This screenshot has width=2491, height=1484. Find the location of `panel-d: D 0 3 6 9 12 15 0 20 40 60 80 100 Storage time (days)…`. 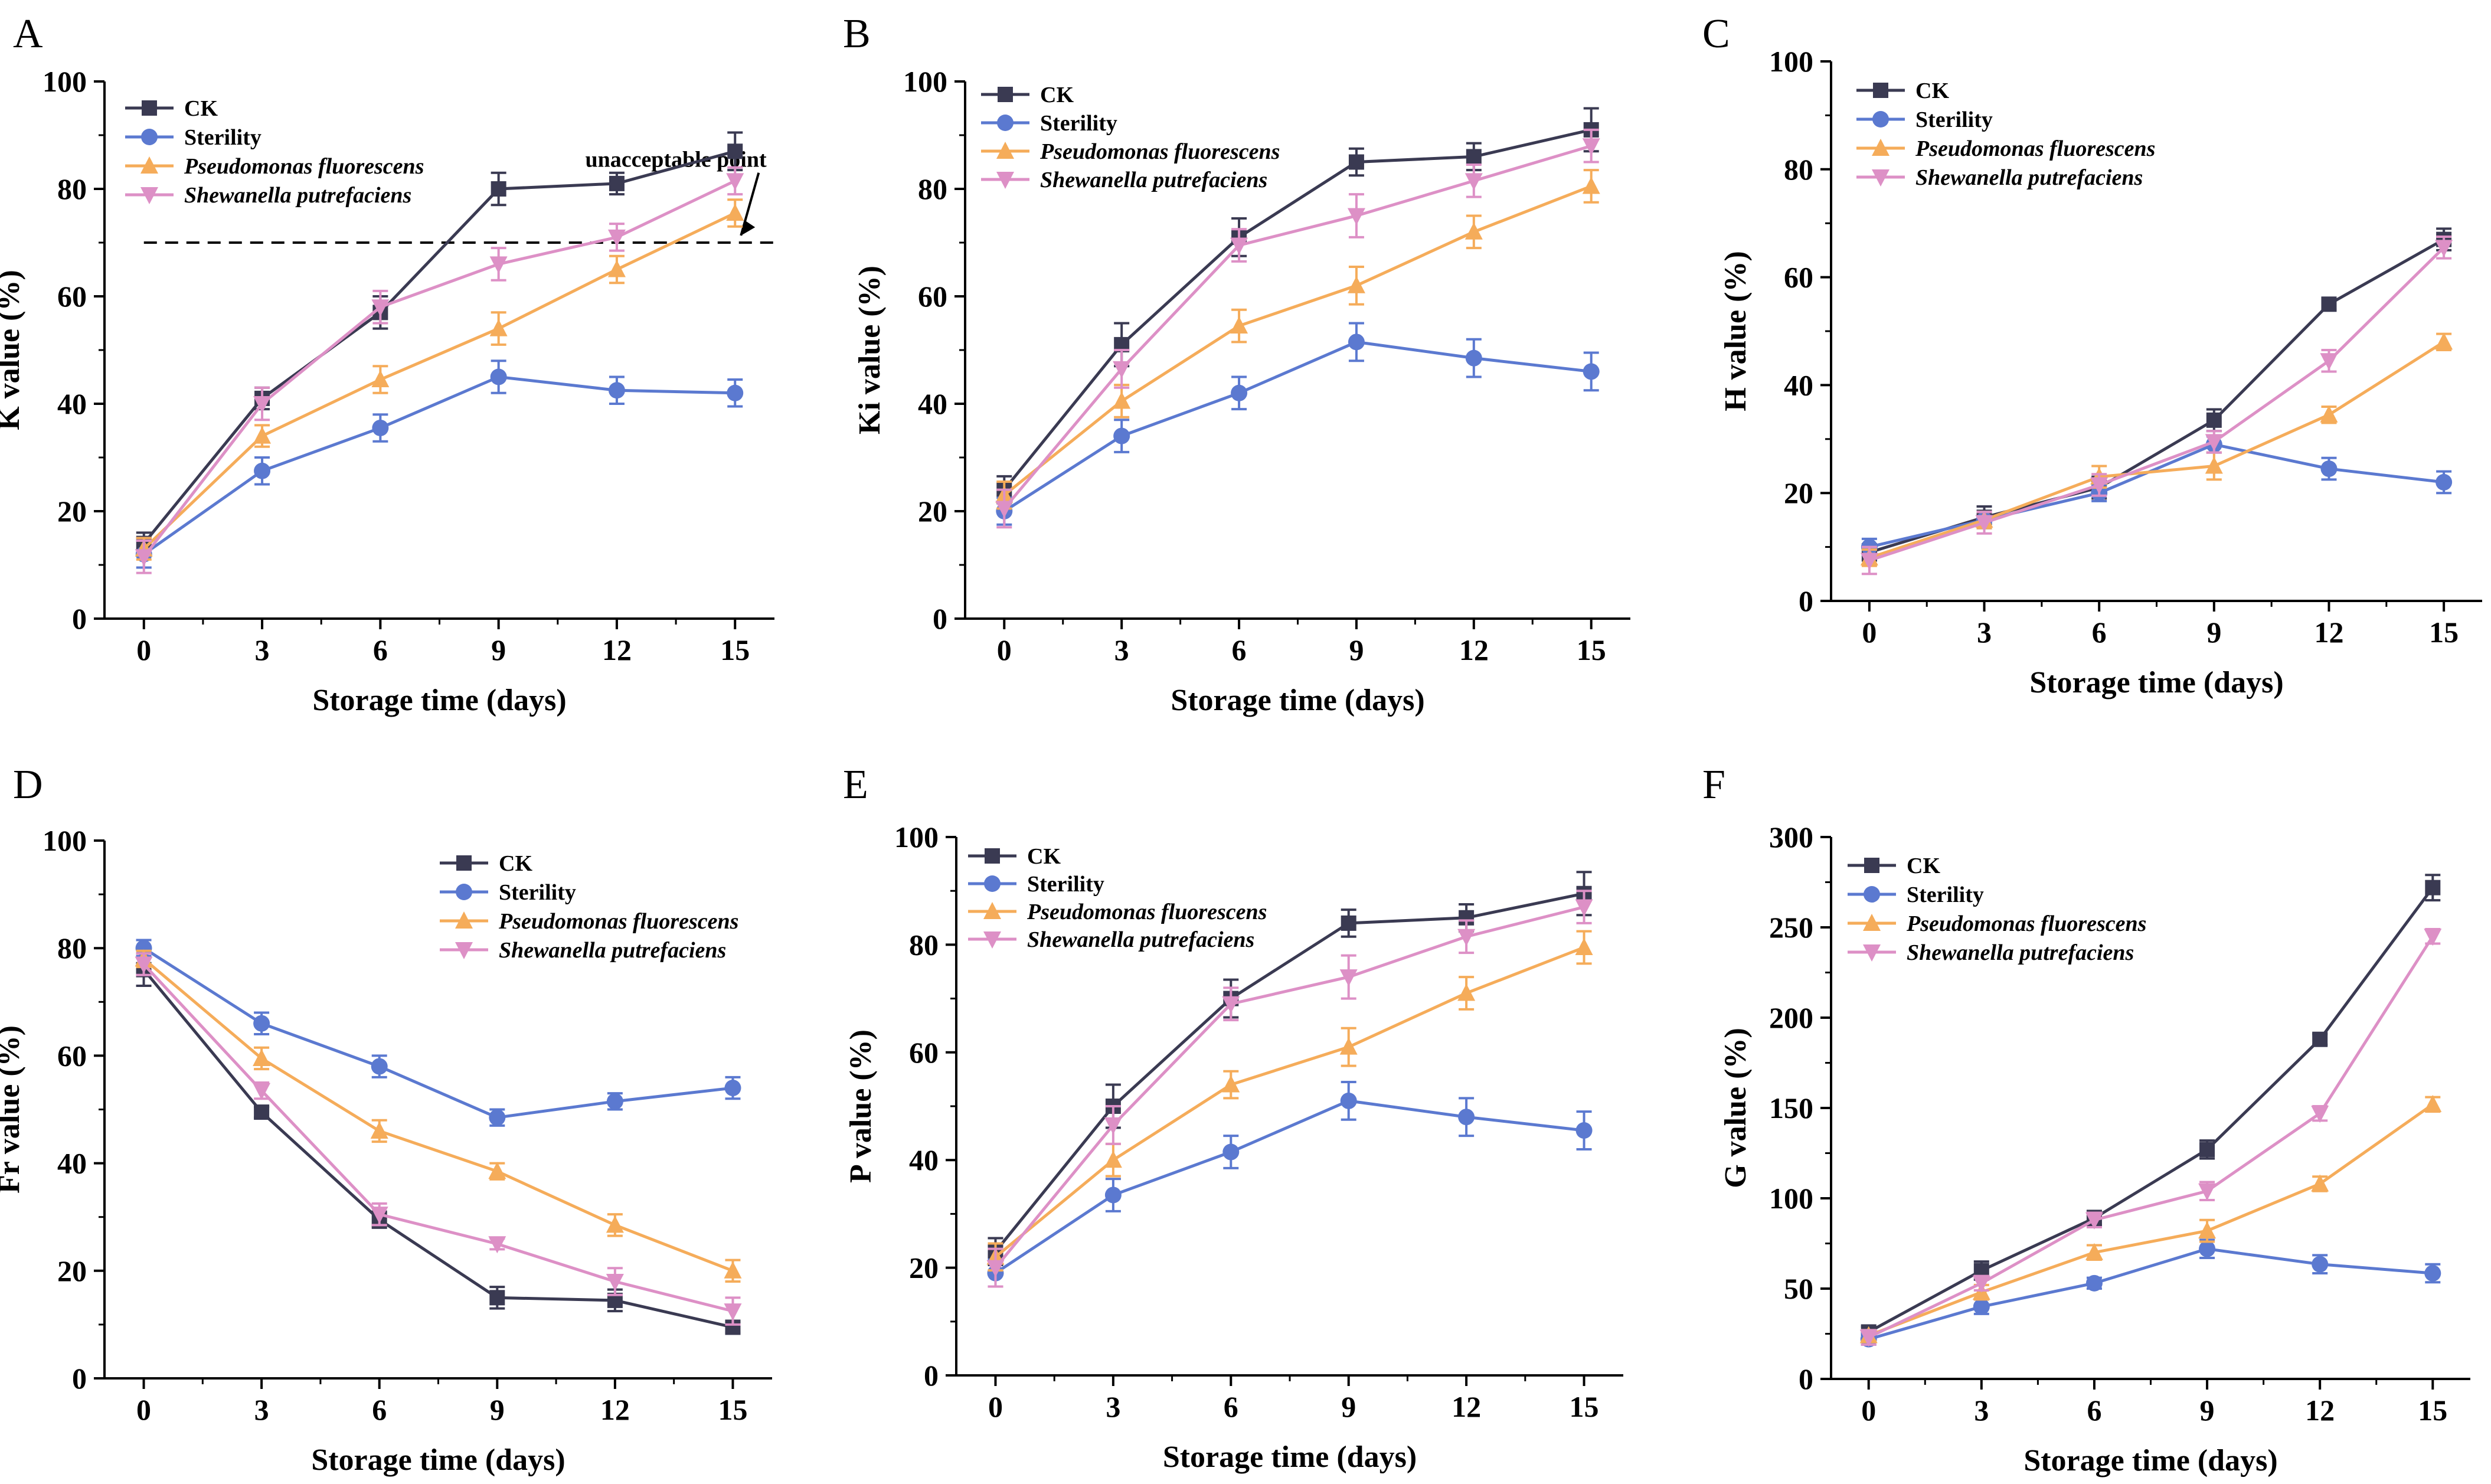

panel-d: D 0 3 6 9 12 15 0 20 40 60 80 100 Storage time (days)… is located at coordinates (386, 1120).